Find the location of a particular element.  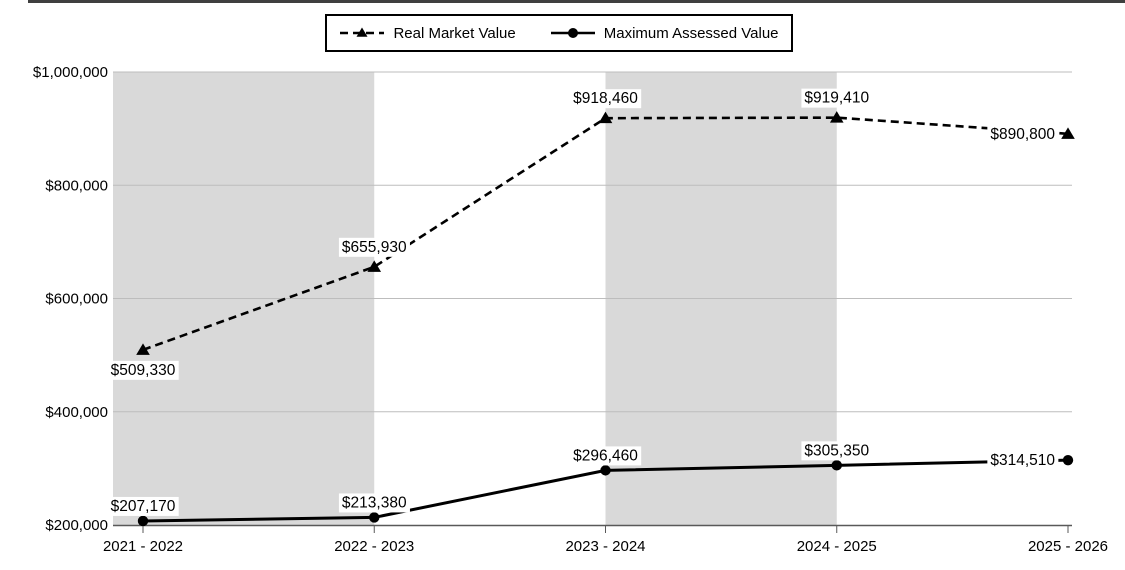

data-label: $314,510 is located at coordinates (1022, 460).